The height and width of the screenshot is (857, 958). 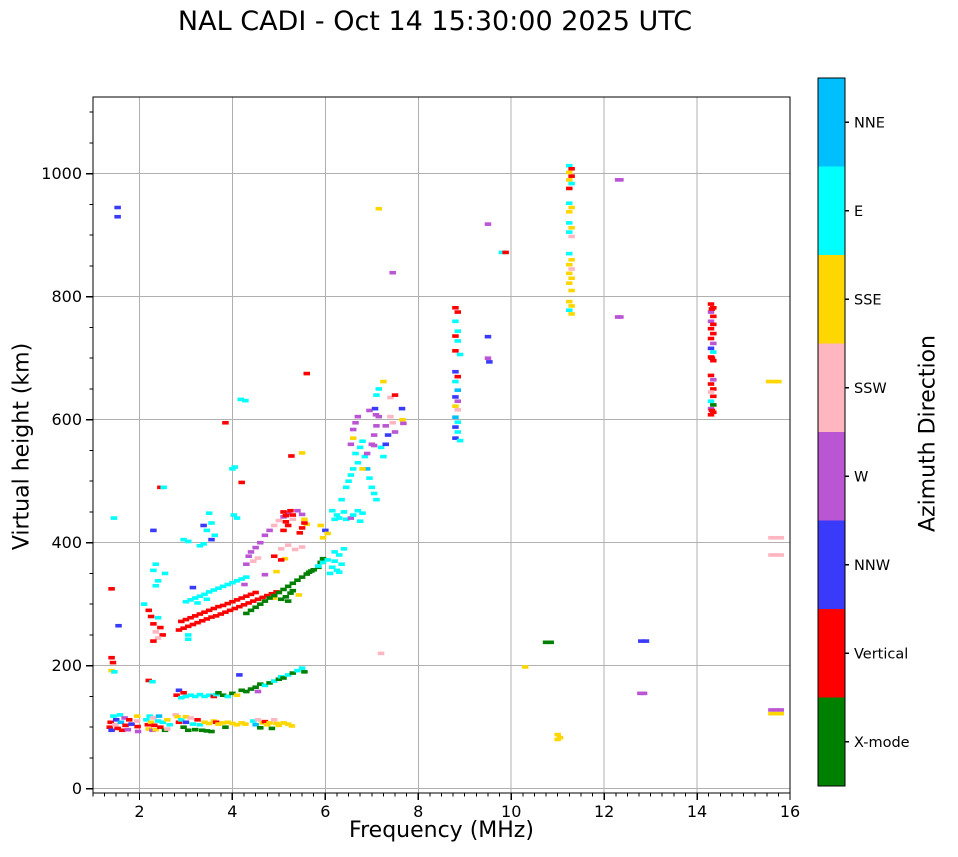 I want to click on x-tick-label: 12, so click(x=604, y=811).